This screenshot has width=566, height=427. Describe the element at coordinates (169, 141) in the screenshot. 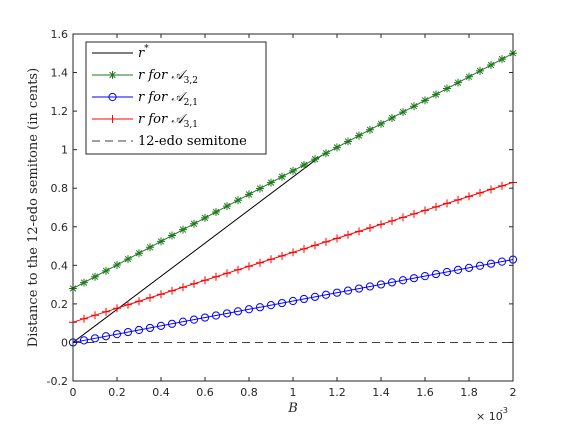

I see `legend-entry: 12-edo semitone` at that location.